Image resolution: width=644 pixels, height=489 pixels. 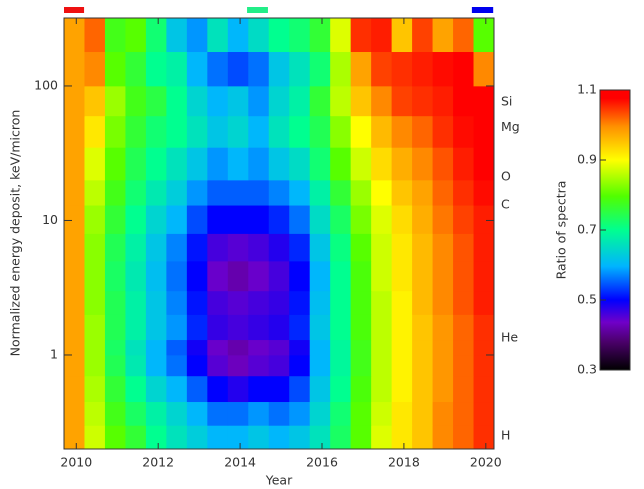 What do you see at coordinates (486, 462) in the screenshot?
I see `x-tick-label: 2020` at bounding box center [486, 462].